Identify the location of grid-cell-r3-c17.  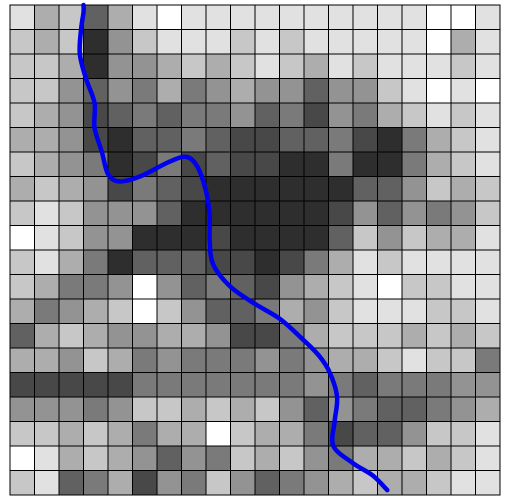
(439, 91).